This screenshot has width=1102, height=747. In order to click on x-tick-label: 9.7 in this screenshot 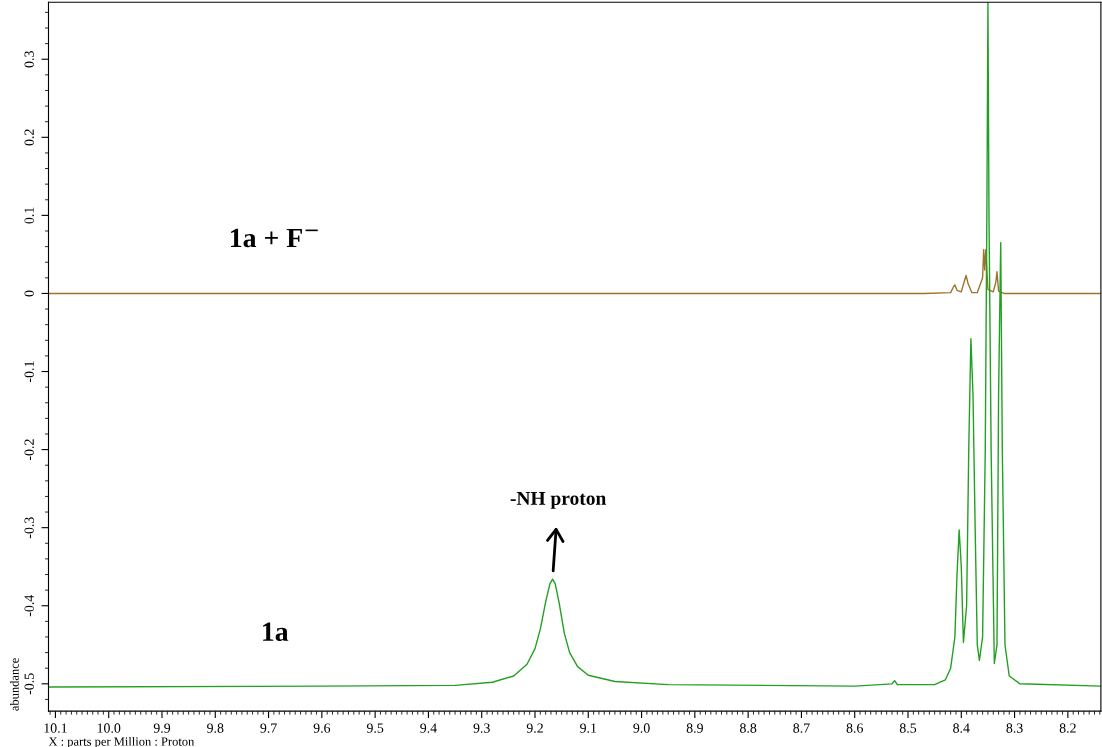, I will do `click(268, 728)`.